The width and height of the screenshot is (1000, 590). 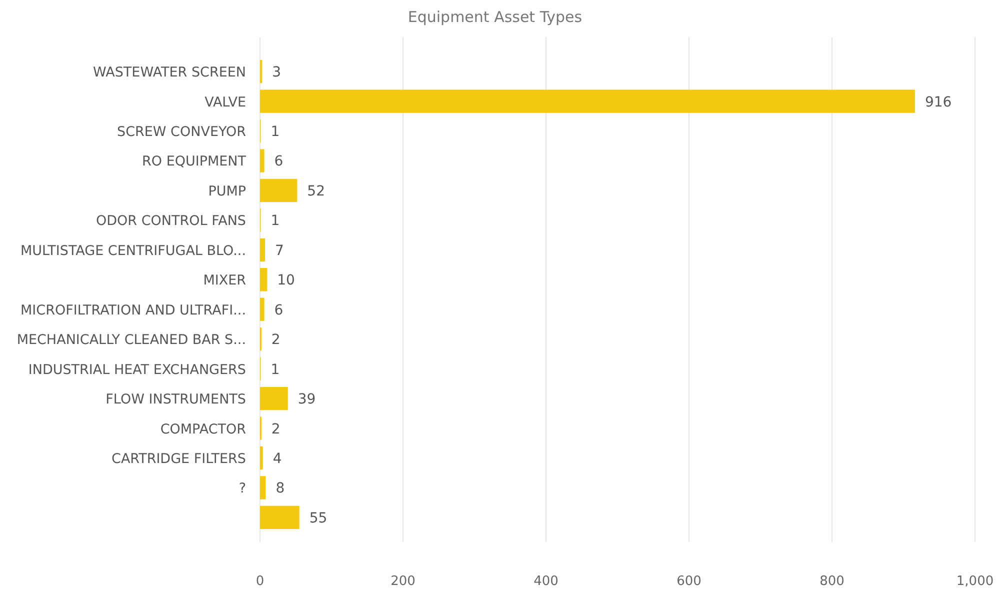 I want to click on y-tick-label: FLOW INSTRUMENTS, so click(x=176, y=400).